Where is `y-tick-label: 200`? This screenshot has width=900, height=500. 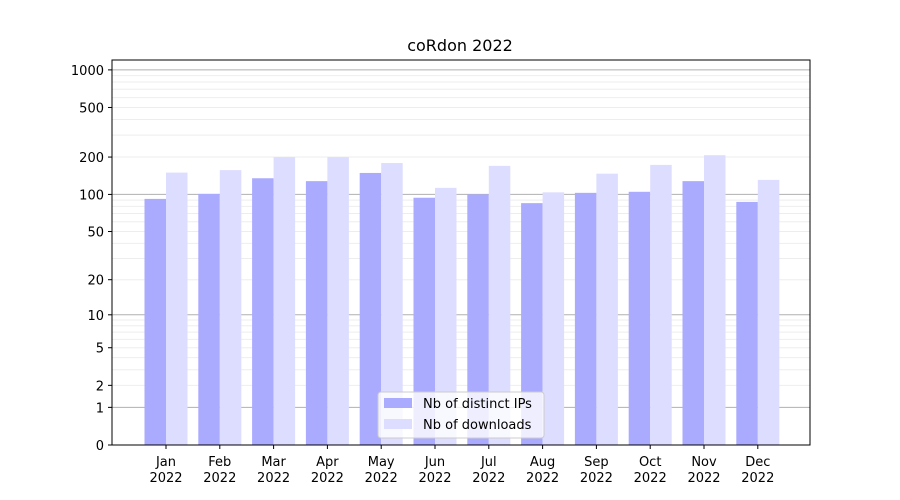
y-tick-label: 200 is located at coordinates (91, 158).